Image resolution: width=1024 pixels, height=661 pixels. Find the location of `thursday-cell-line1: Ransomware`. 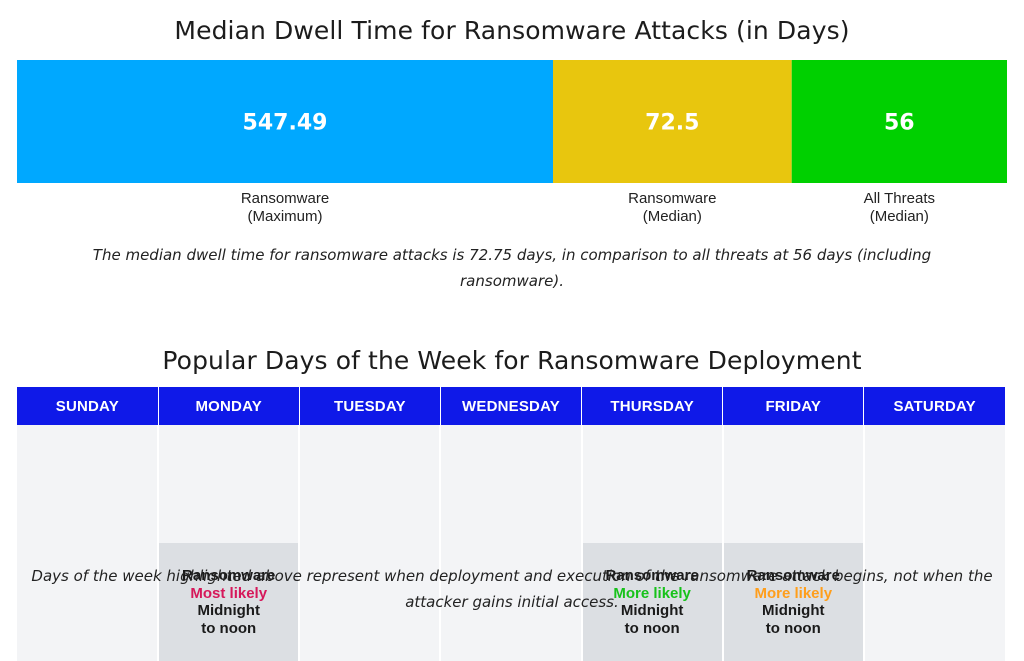

thursday-cell-line1: Ransomware is located at coordinates (652, 575).